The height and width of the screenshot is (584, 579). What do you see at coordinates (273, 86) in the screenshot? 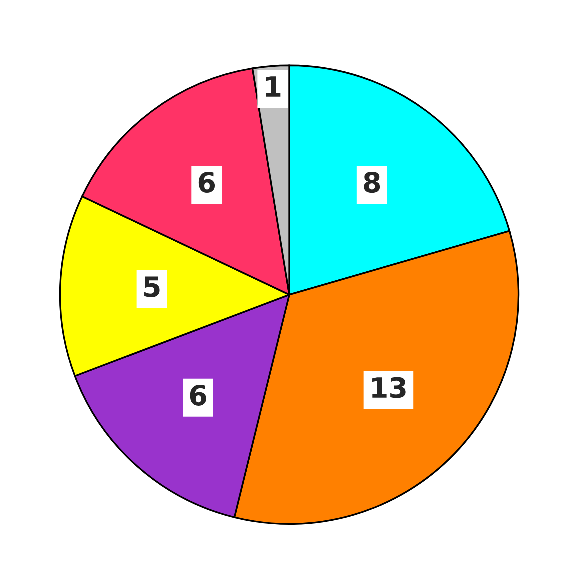
I see `data-label: 1` at bounding box center [273, 86].